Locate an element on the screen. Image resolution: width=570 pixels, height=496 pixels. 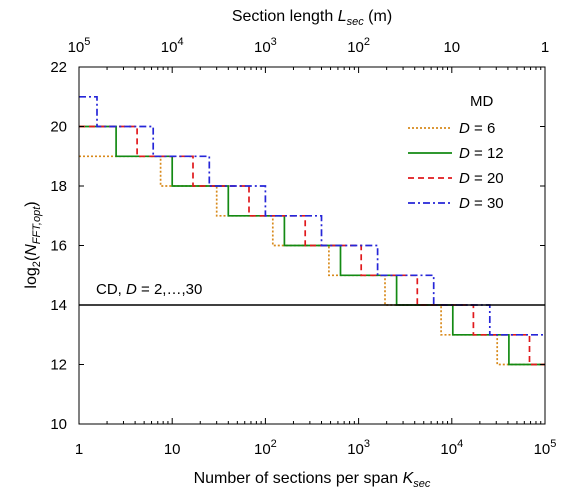
top-x-tick-label: 10³ is located at coordinates (265, 46).